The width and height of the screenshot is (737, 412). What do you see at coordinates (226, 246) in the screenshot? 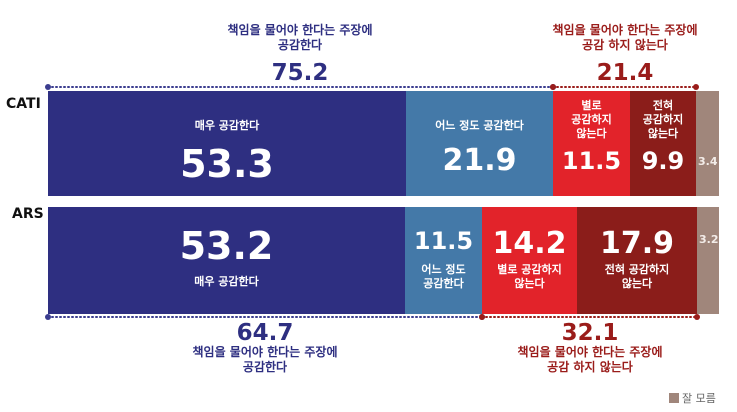
I see `bar-value-agree-strong: 53.2` at bounding box center [226, 246].